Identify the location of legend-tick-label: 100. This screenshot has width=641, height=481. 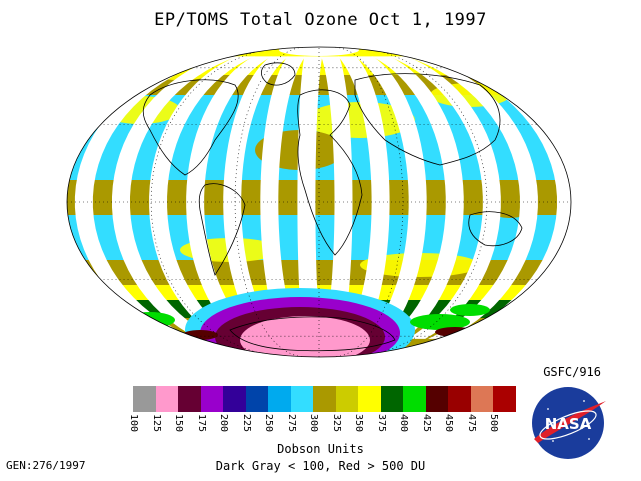
(133, 423).